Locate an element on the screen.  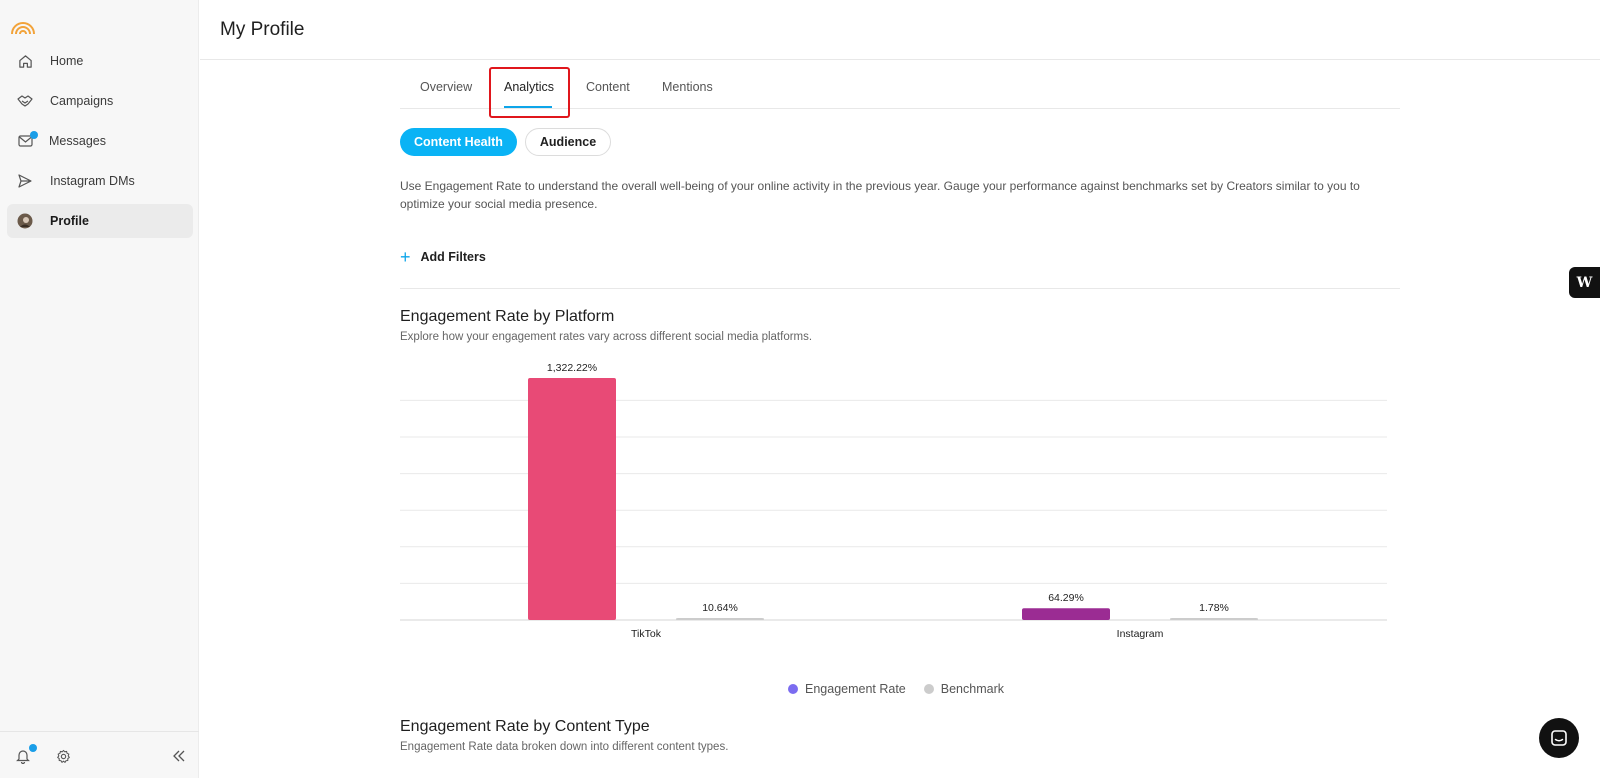
brand-logo-icon is located at coordinates (23, 24).